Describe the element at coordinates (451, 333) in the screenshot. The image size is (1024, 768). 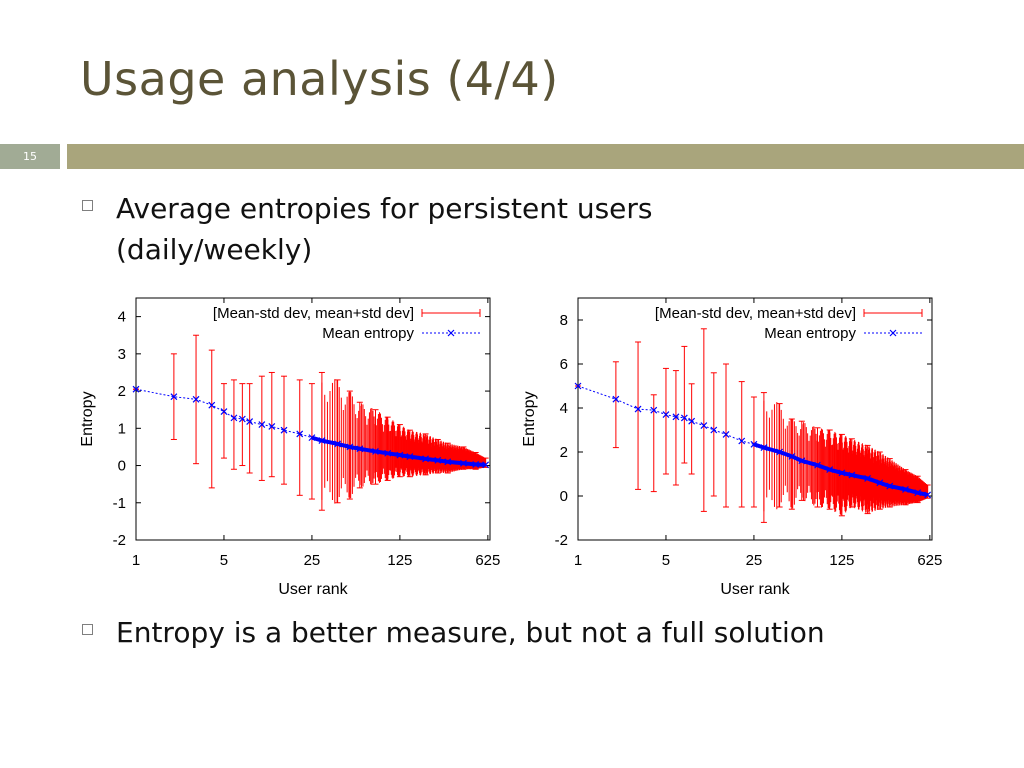
I see `legend-mean-marker` at that location.